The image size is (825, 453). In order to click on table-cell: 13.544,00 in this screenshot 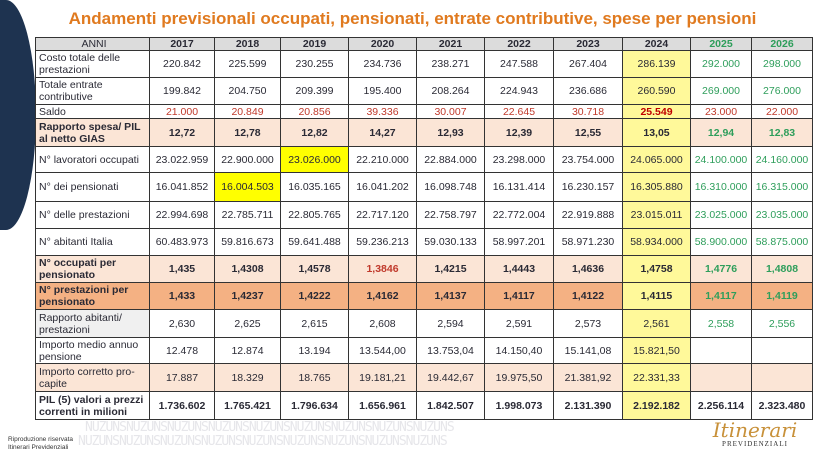, I will do `click(382, 350)`.